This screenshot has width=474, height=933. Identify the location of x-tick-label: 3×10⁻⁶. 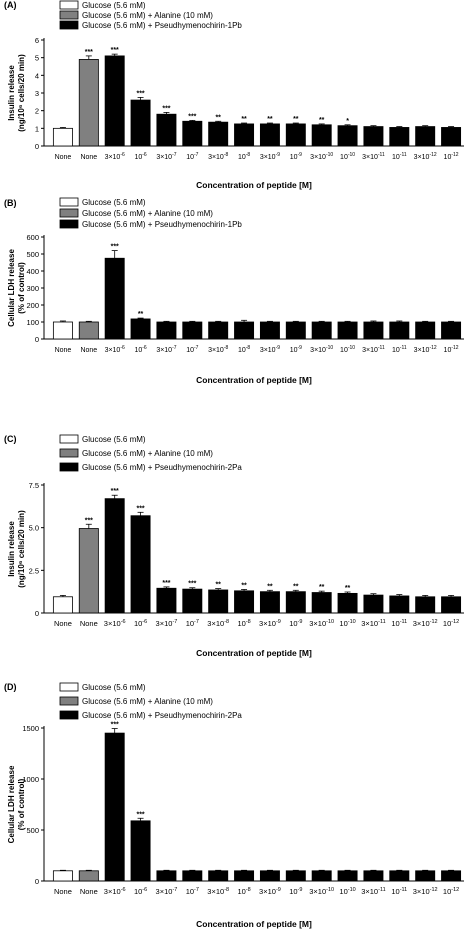
(115, 623).